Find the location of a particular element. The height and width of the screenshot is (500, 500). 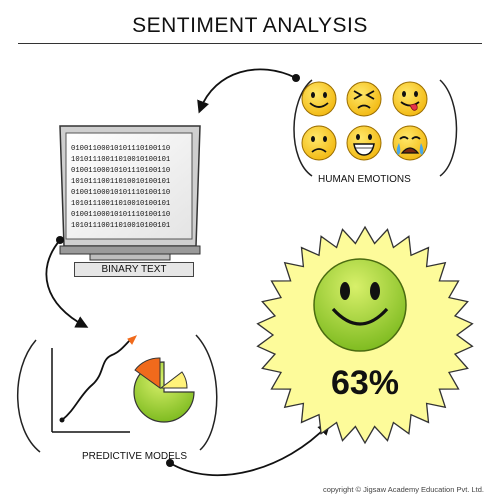

human-emotions-label: HUMAN EMOTIONS is located at coordinates (364, 179).